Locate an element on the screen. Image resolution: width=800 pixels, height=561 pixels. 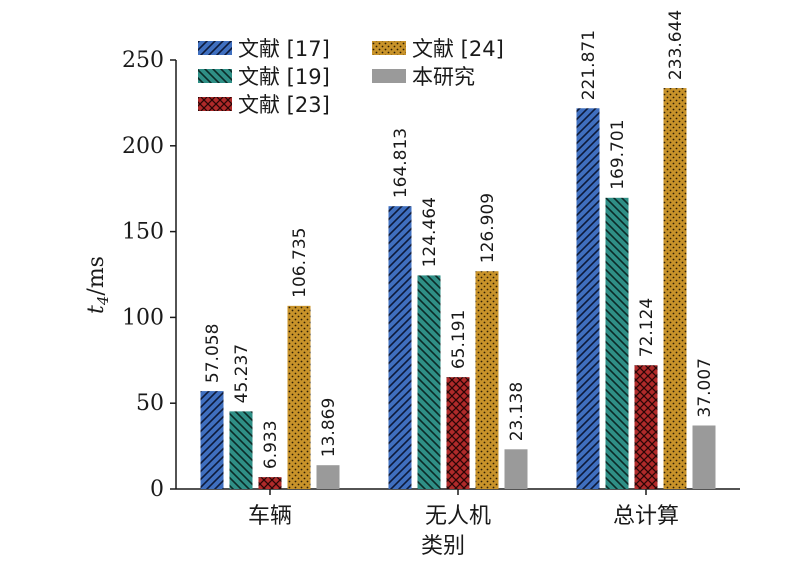
y-ticks: 0 50 100 150 200 250 is located at coordinates (149, 275).